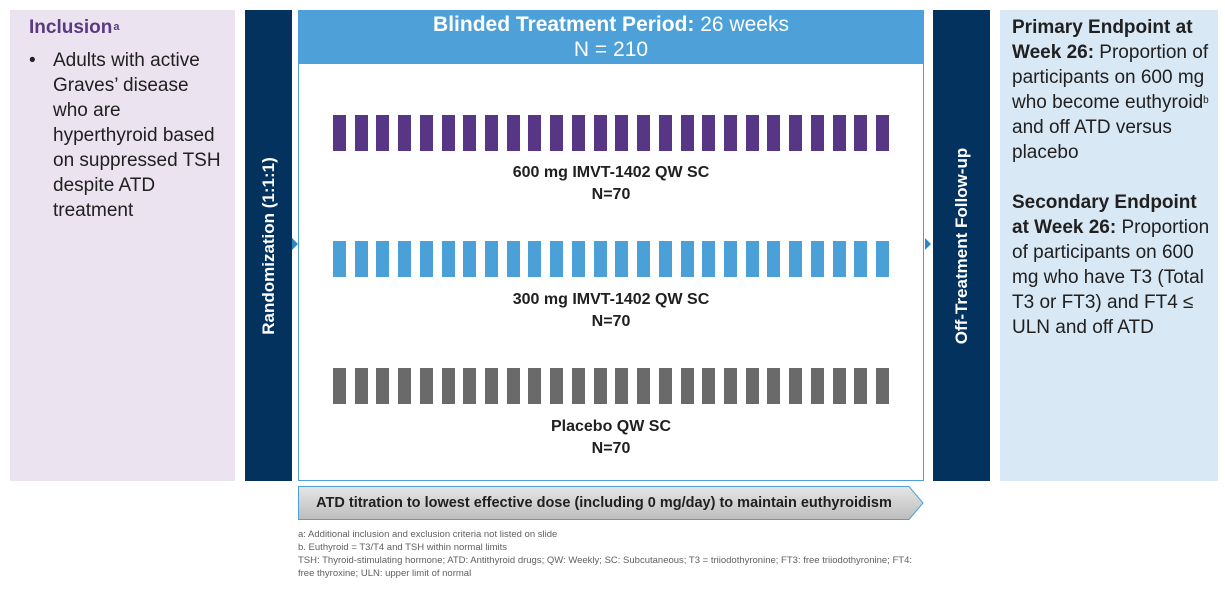 Image resolution: width=1225 pixels, height=589 pixels. Describe the element at coordinates (611, 133) in the screenshot. I see `dose-row-600mg` at that location.